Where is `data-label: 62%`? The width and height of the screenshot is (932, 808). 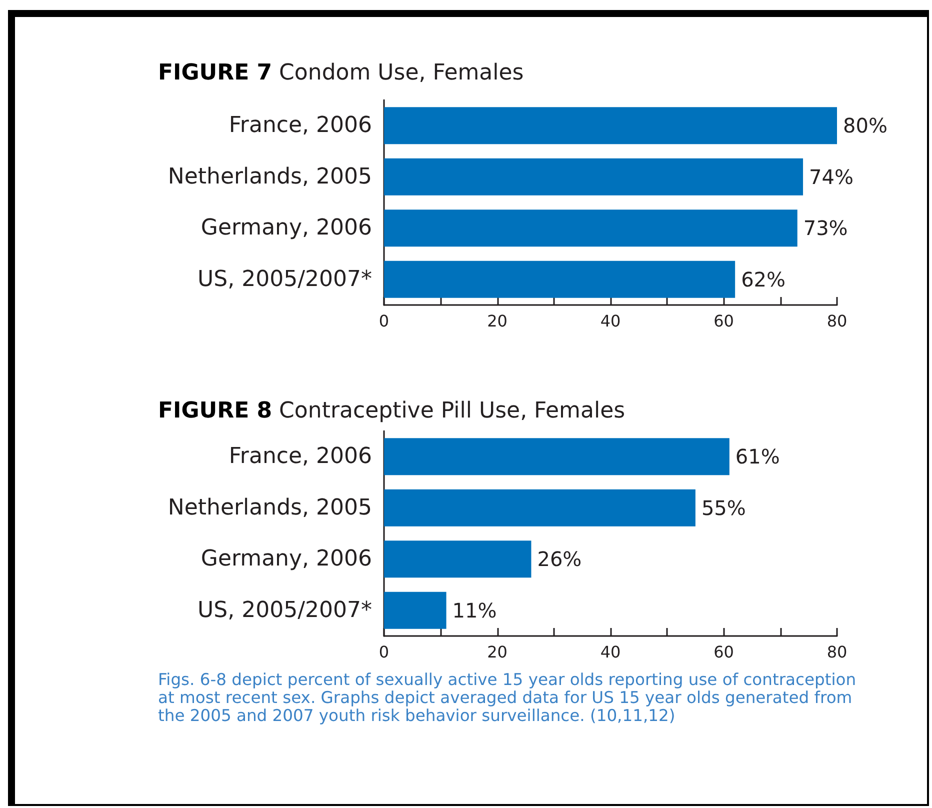 data-label: 62% is located at coordinates (763, 279).